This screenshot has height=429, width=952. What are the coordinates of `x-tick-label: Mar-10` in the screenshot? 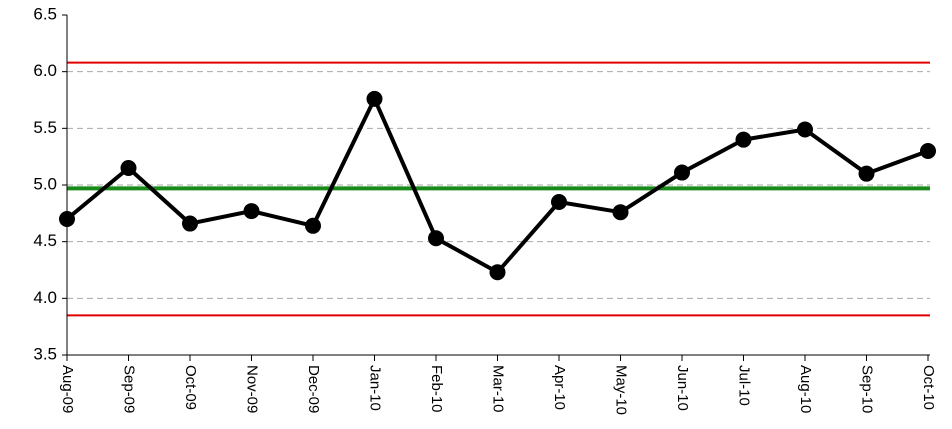 It's located at (498, 389).